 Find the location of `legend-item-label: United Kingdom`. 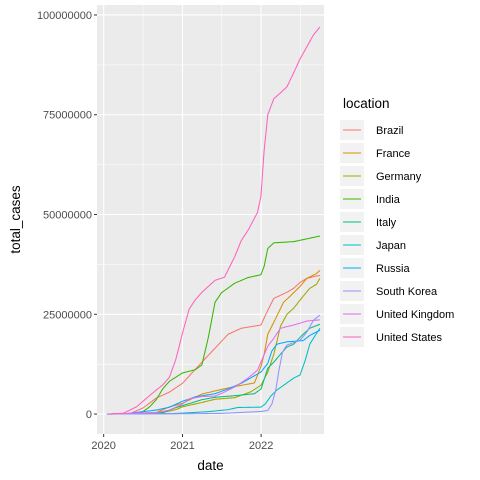

legend-item-label: United Kingdom is located at coordinates (415, 315).